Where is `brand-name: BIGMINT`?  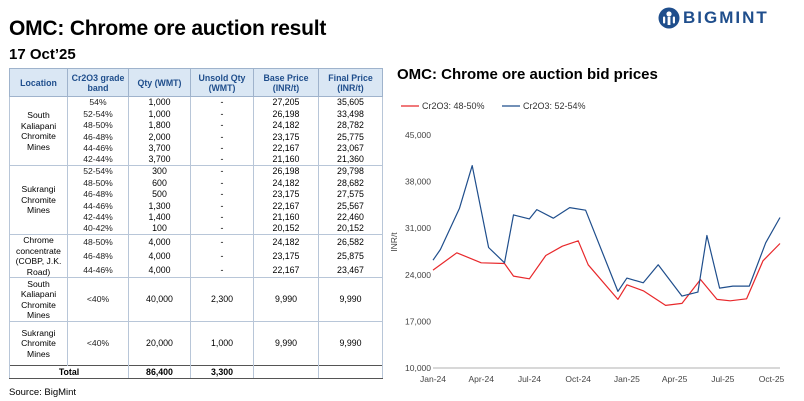 brand-name: BIGMINT is located at coordinates (726, 17).